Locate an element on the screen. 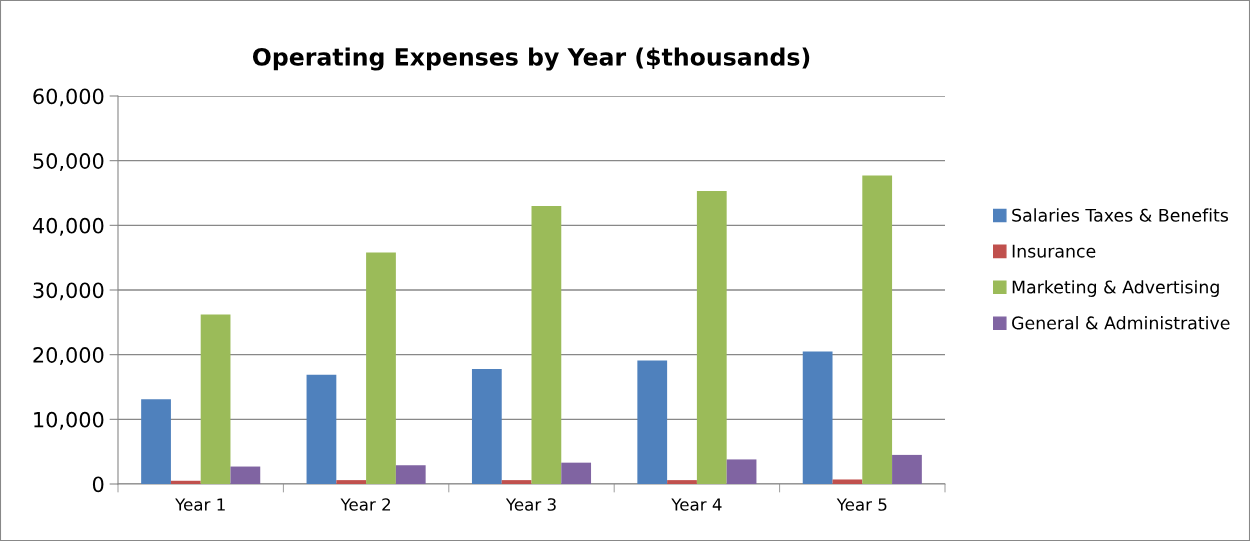 This screenshot has width=1250, height=541. x-tick-label: Year 2 is located at coordinates (365, 504).